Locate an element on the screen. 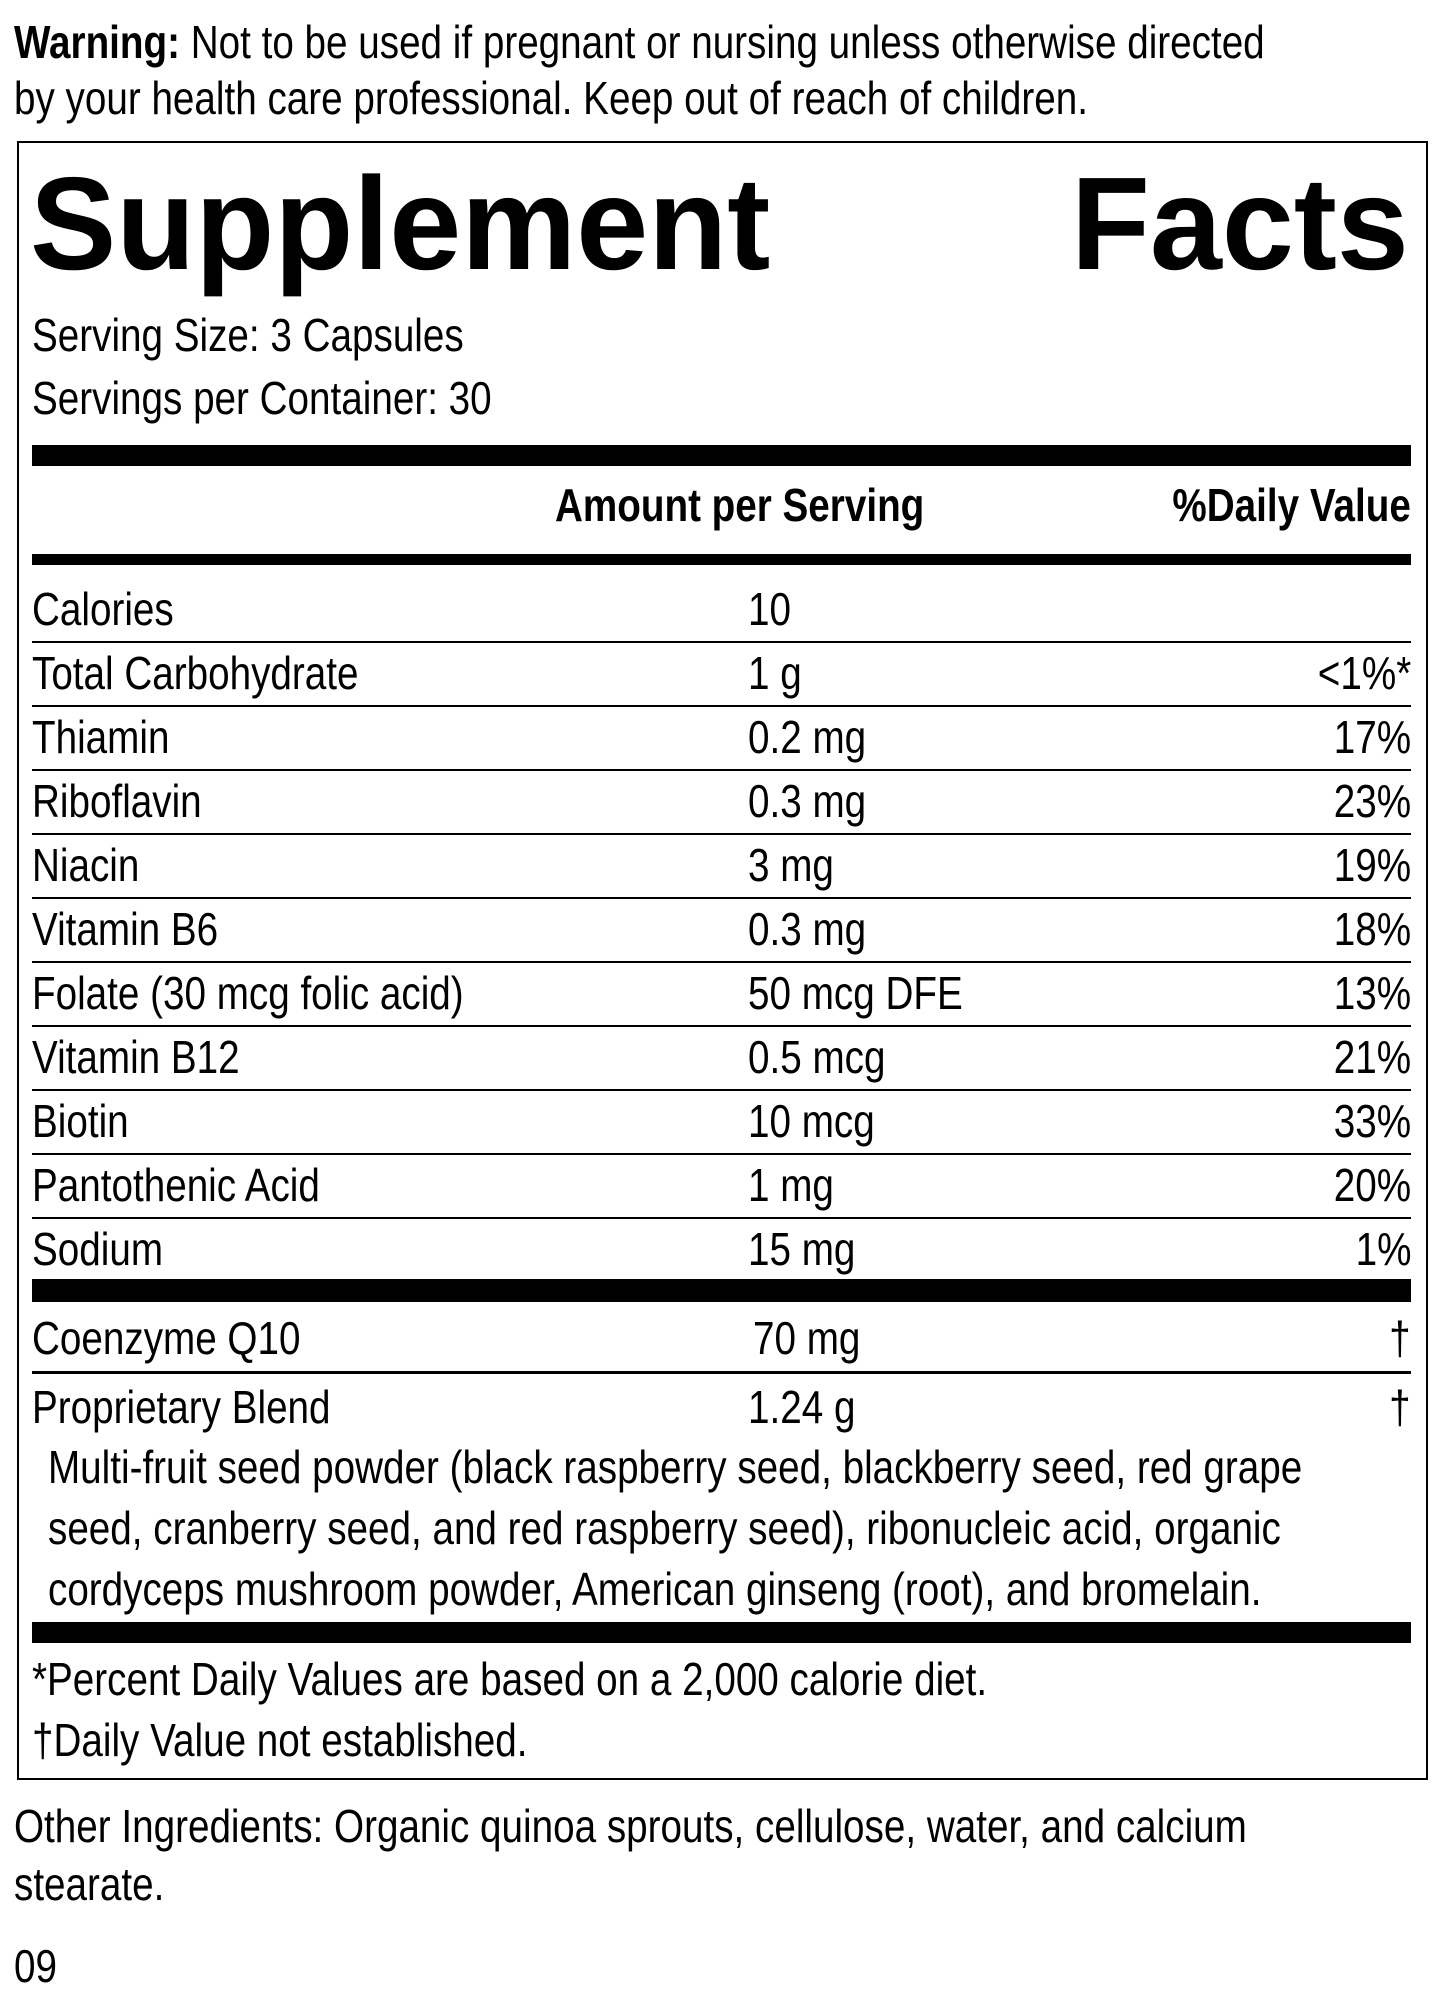 This screenshot has height=1992, width=1445. nutrient-daily-value: 1% is located at coordinates (1383, 1249).